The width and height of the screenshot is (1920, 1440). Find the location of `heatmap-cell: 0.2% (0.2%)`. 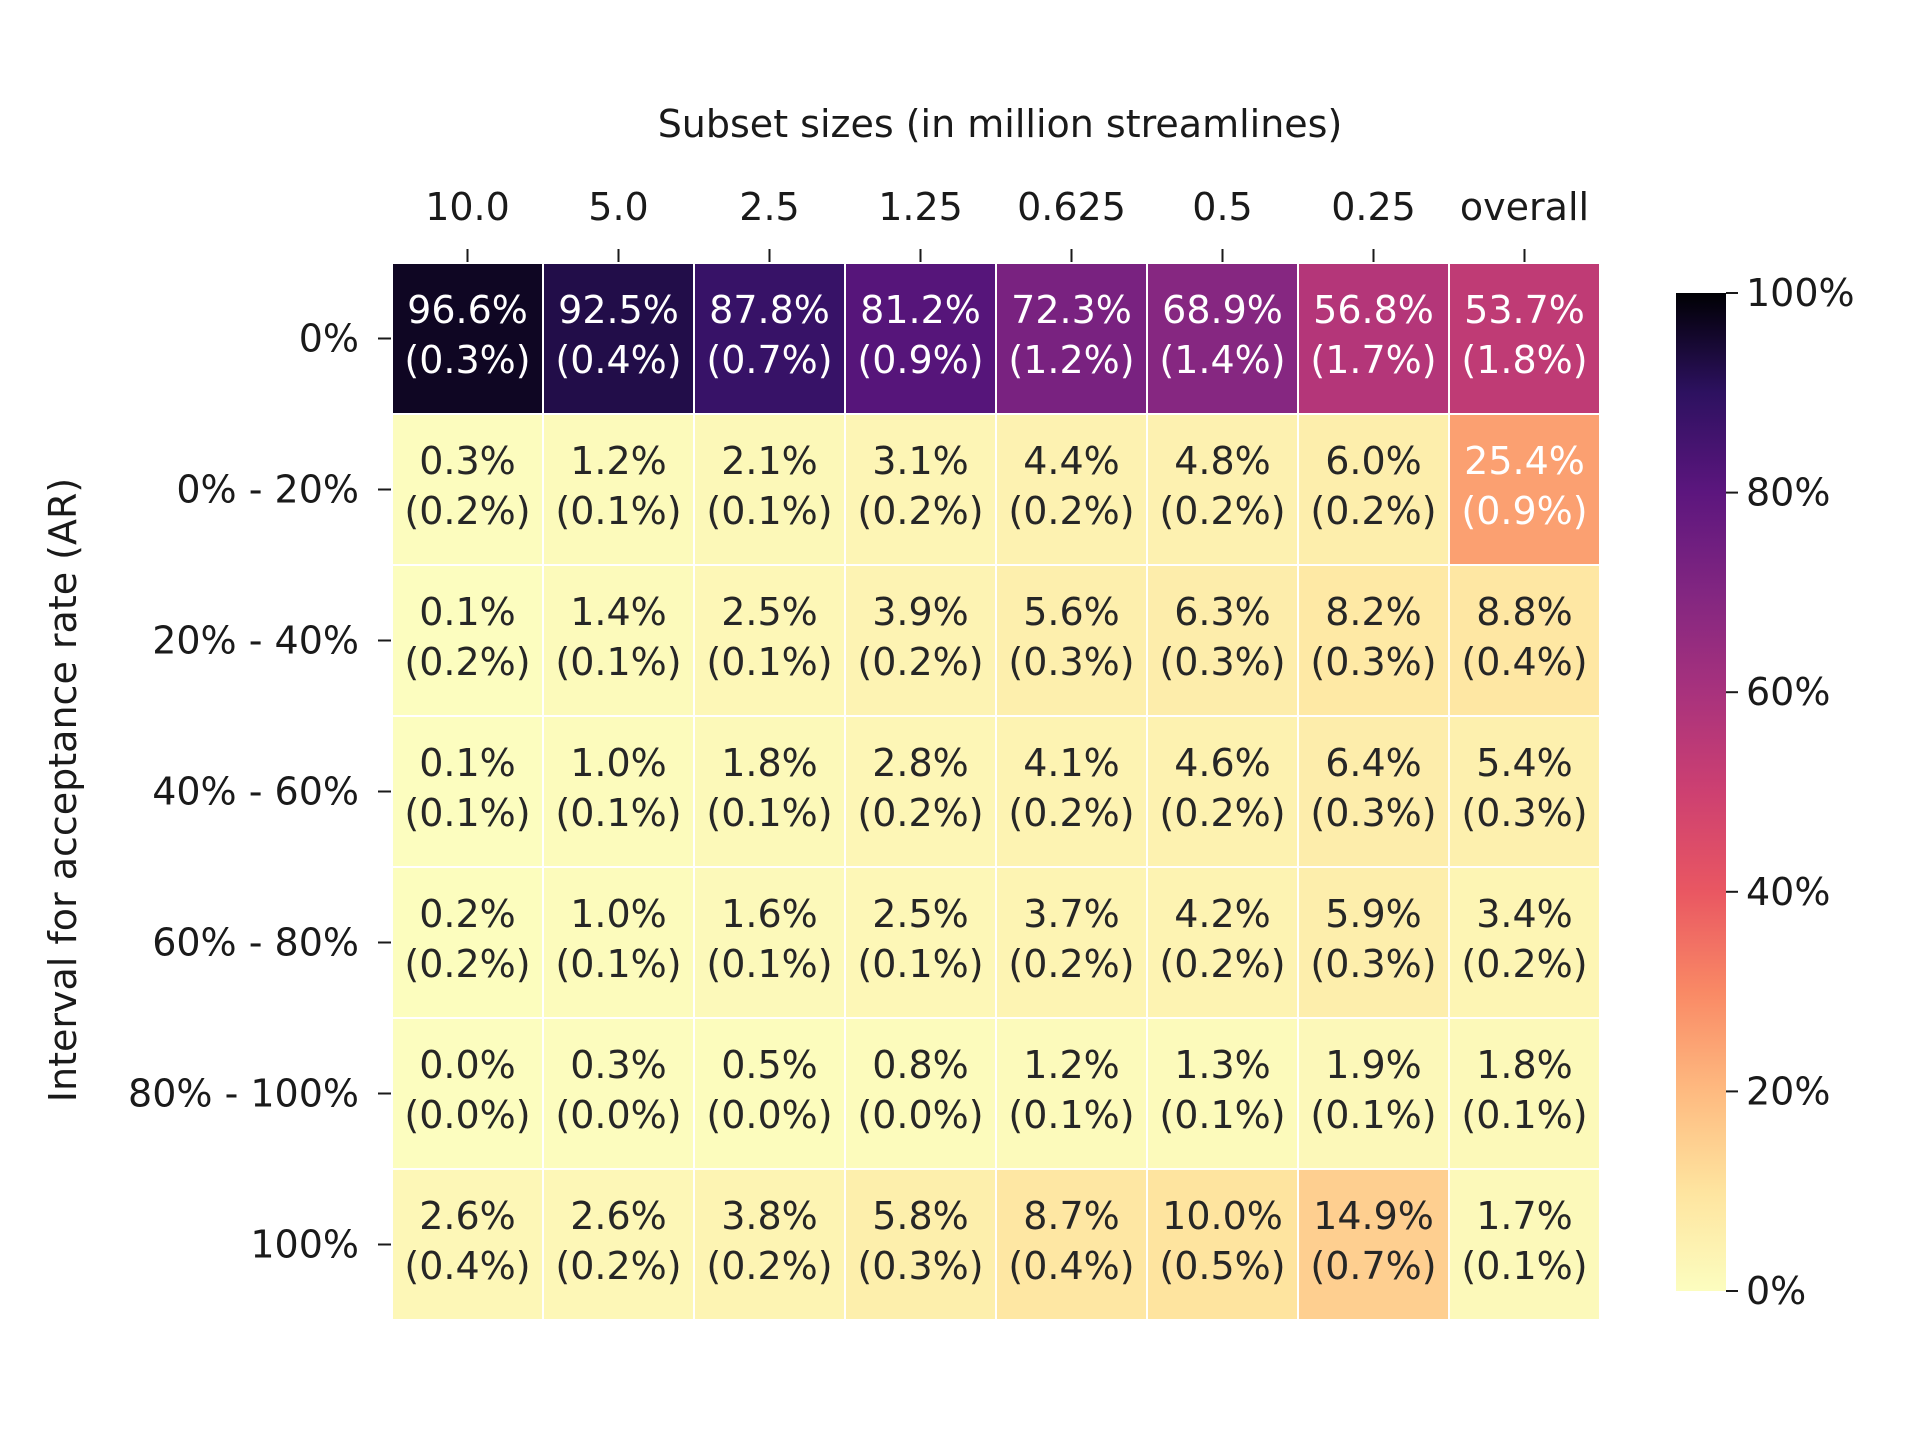

heatmap-cell: 0.2% (0.2%) is located at coordinates (467, 942).